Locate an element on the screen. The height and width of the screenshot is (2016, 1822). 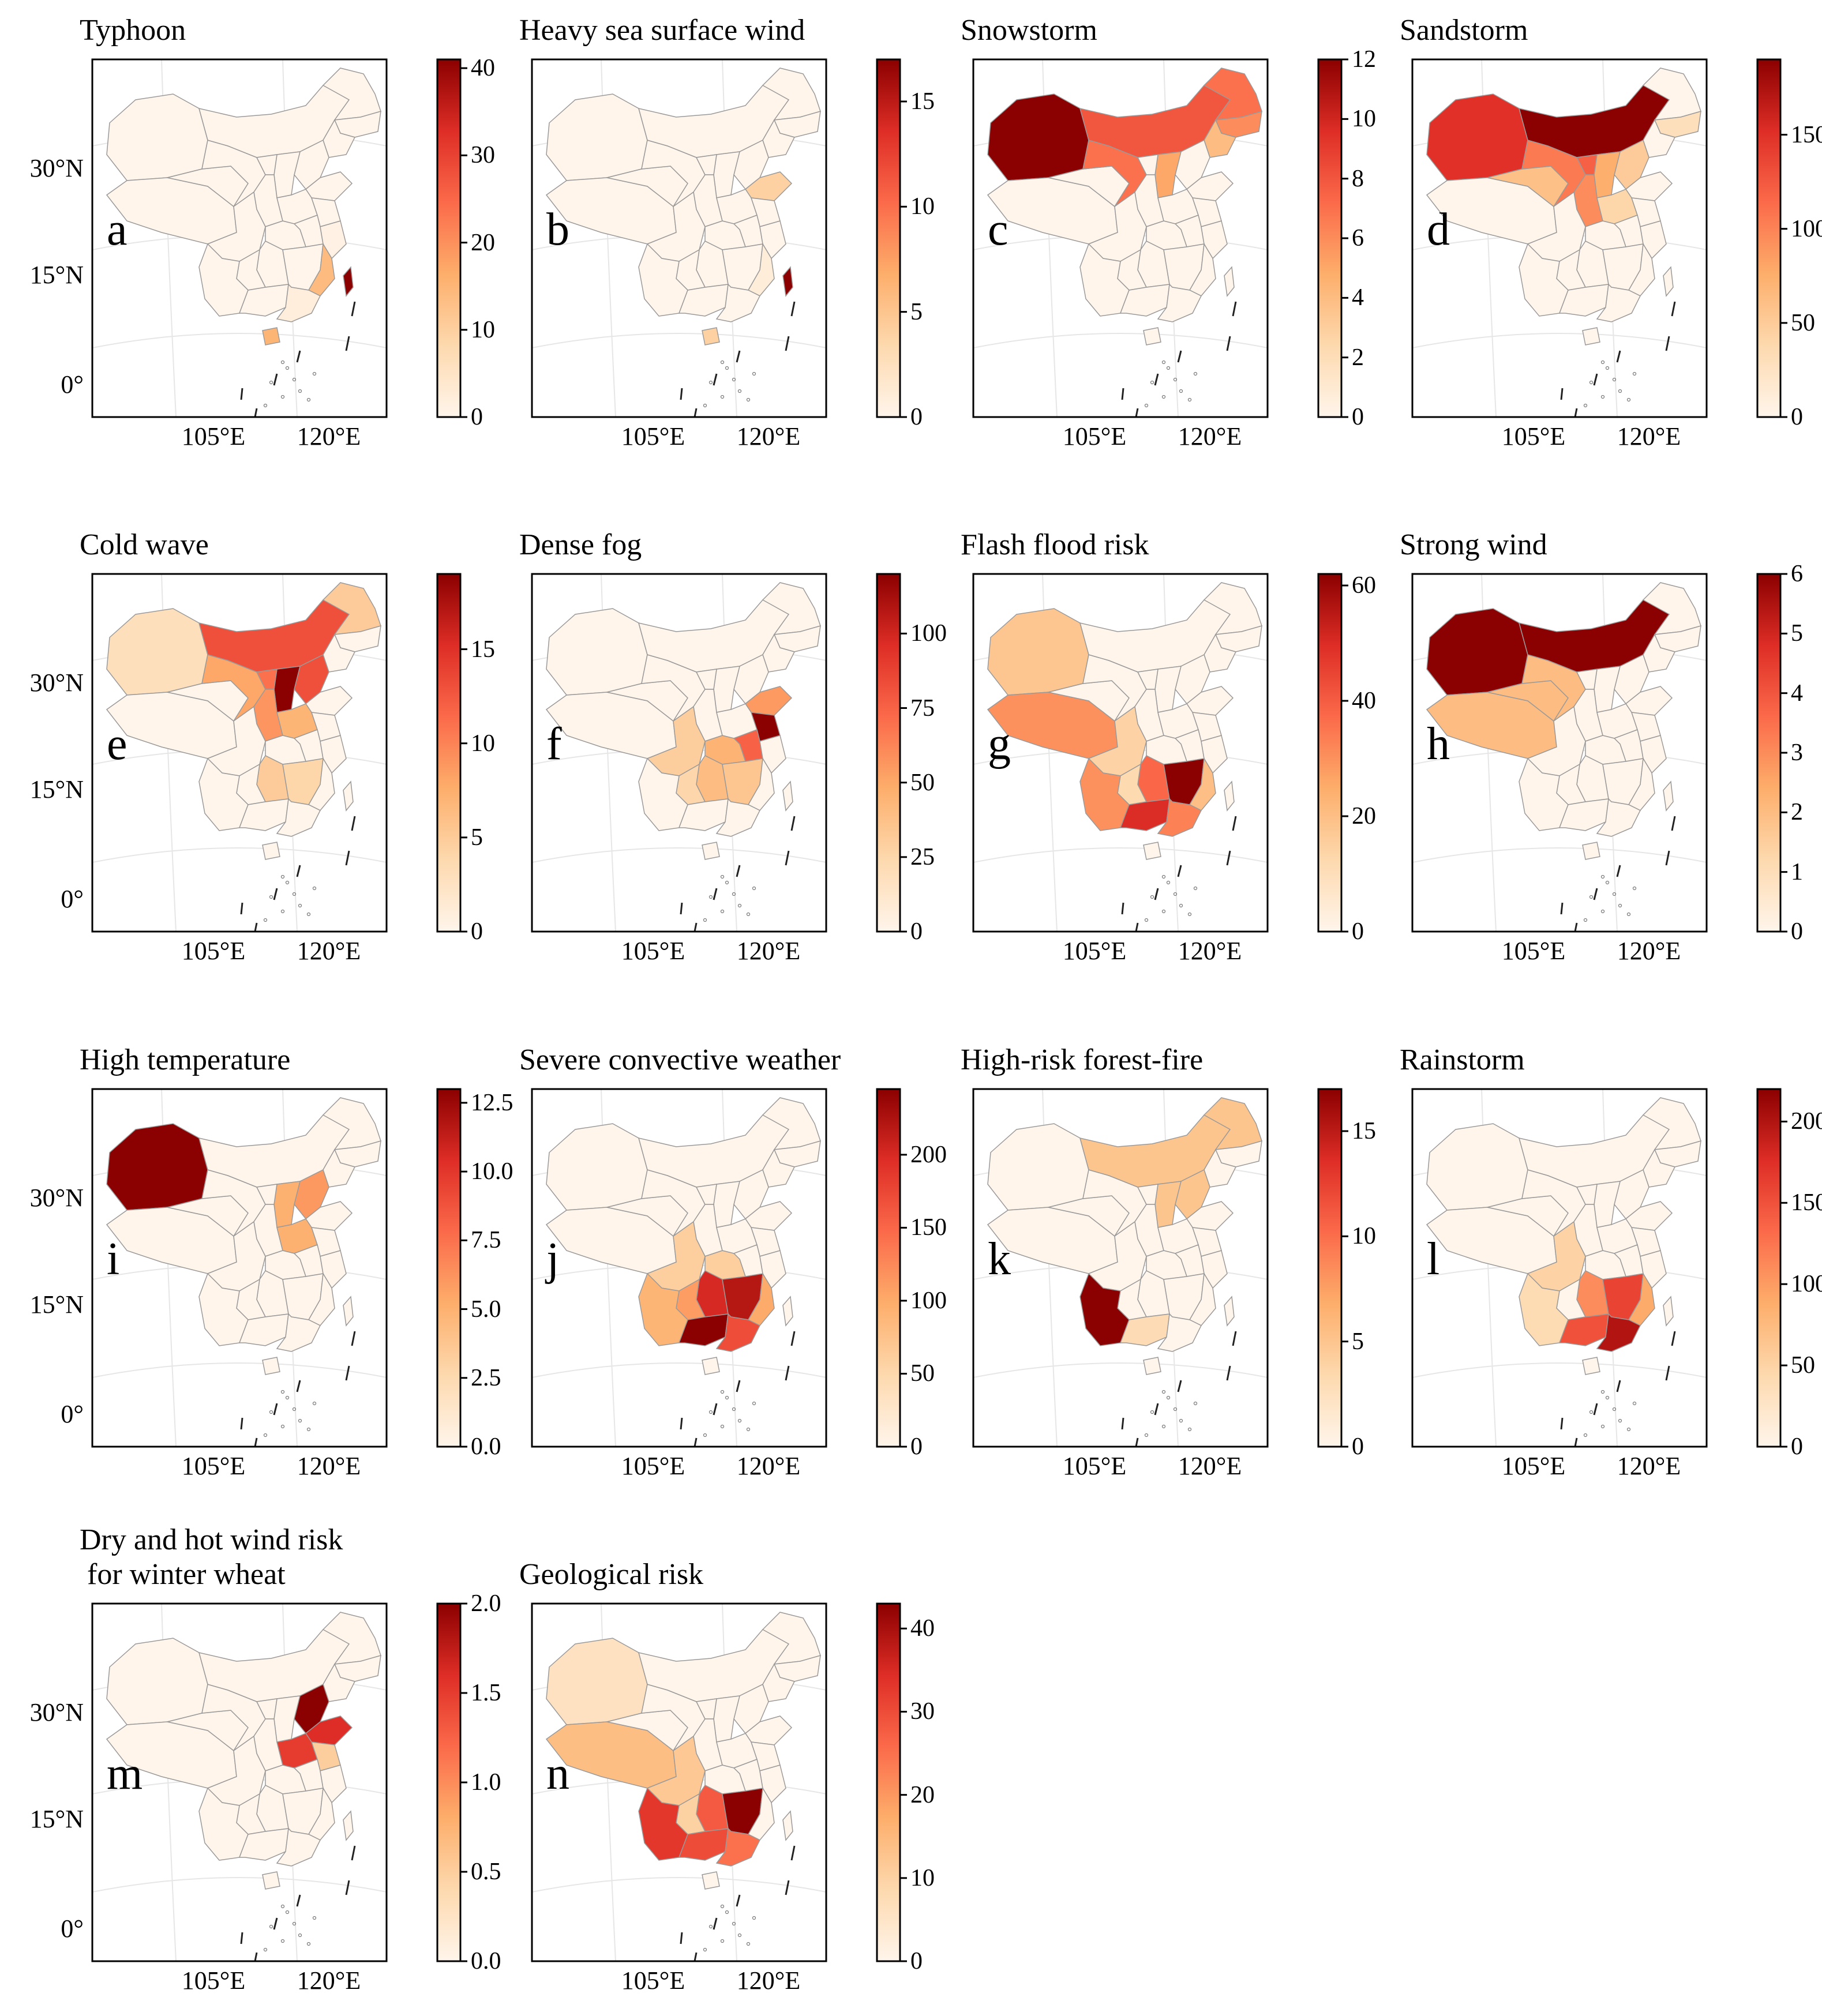
colorbar-tick-label: 150 is located at coordinates (1807, 1203).